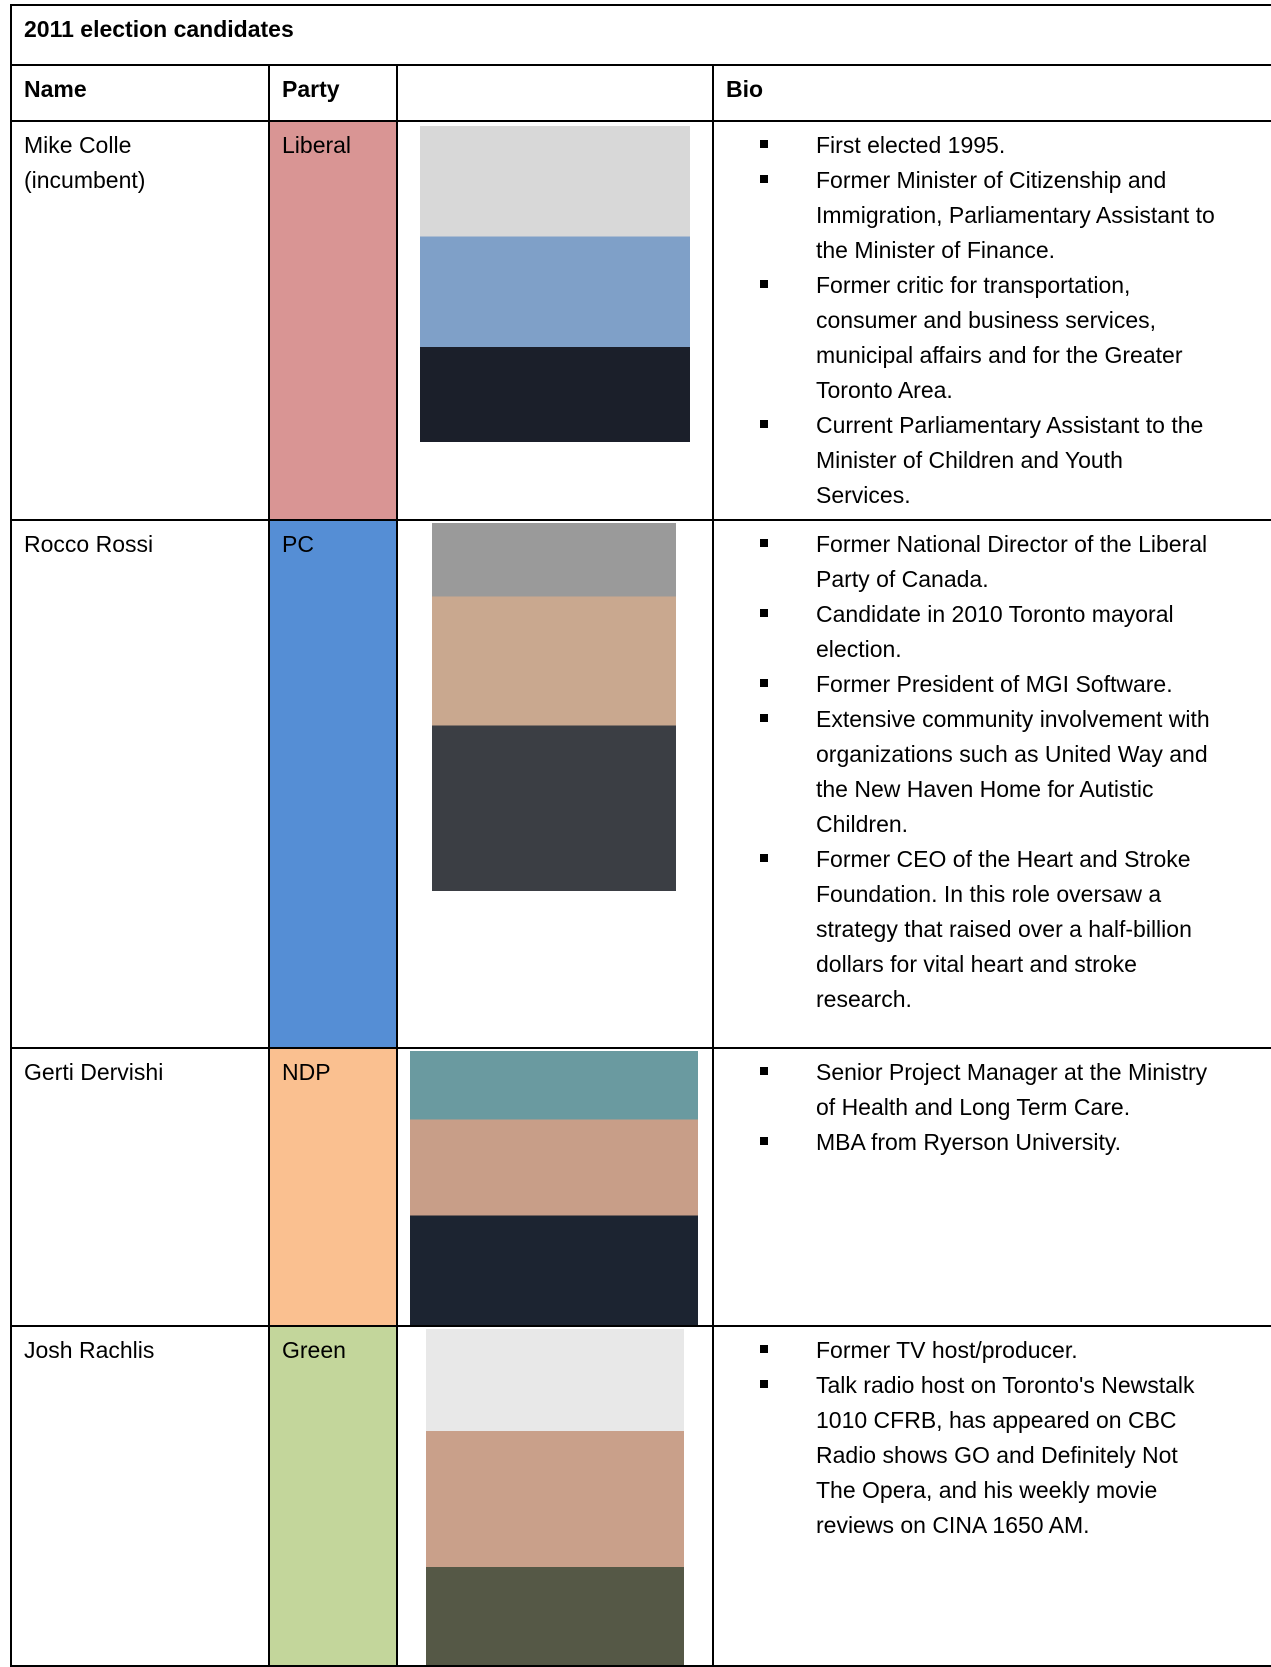  What do you see at coordinates (298, 544) in the screenshot?
I see `party-name: PC` at bounding box center [298, 544].